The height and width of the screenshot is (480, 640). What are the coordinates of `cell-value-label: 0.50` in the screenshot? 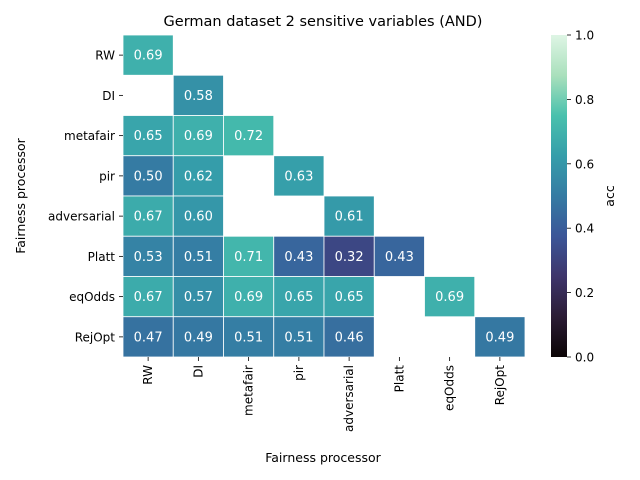 It's located at (148, 176).